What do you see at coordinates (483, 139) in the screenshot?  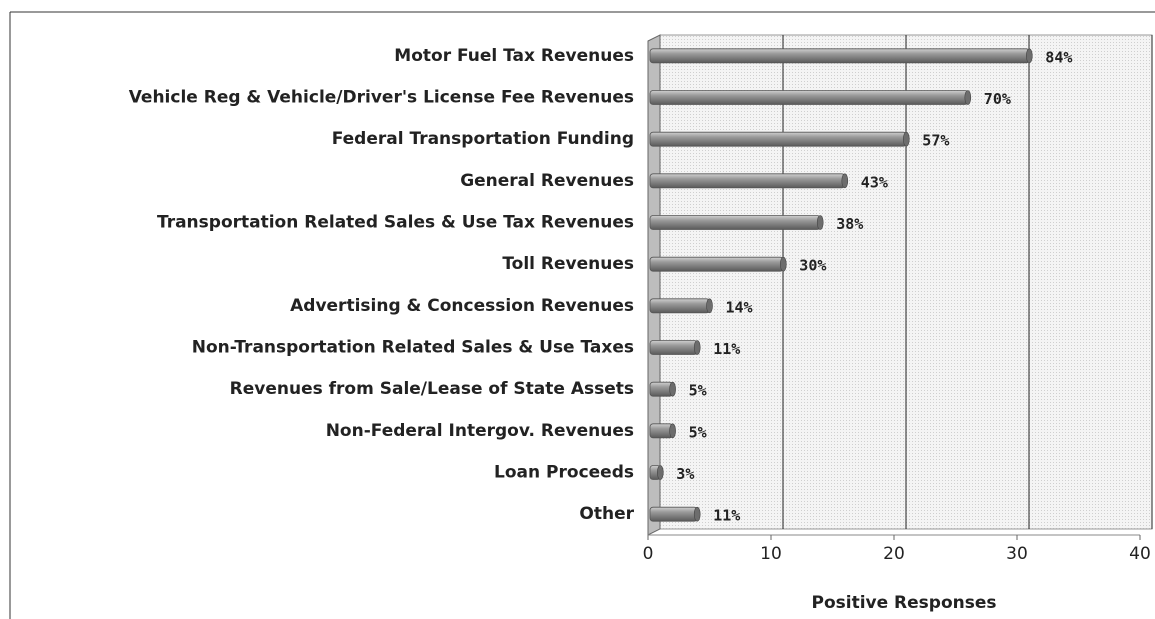 I see `y-tick-label: Federal Transportation Funding` at bounding box center [483, 139].